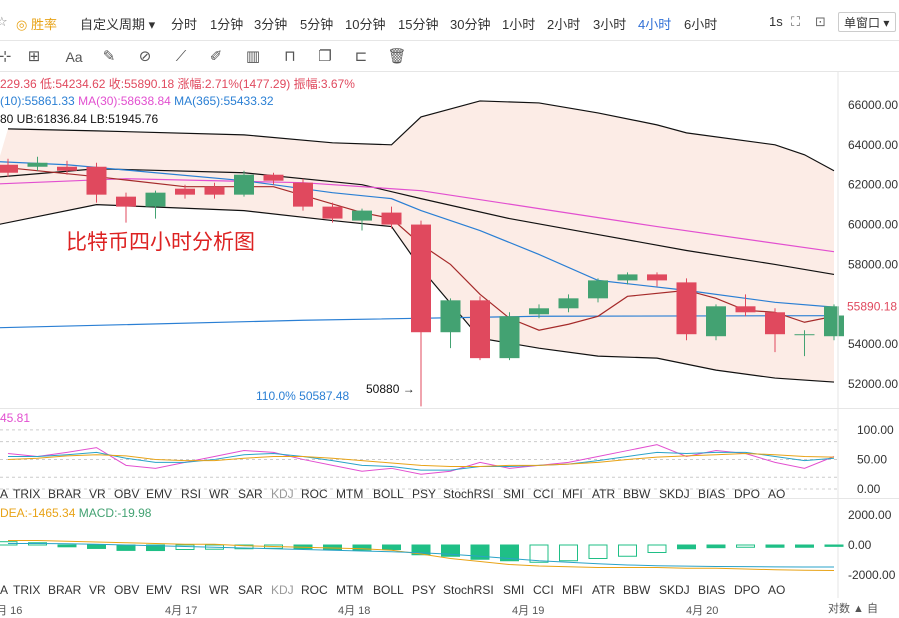 The width and height of the screenshot is (899, 618). What do you see at coordinates (118, 24) in the screenshot?
I see `custom-period-button: 自定义周期 ▾` at bounding box center [118, 24].